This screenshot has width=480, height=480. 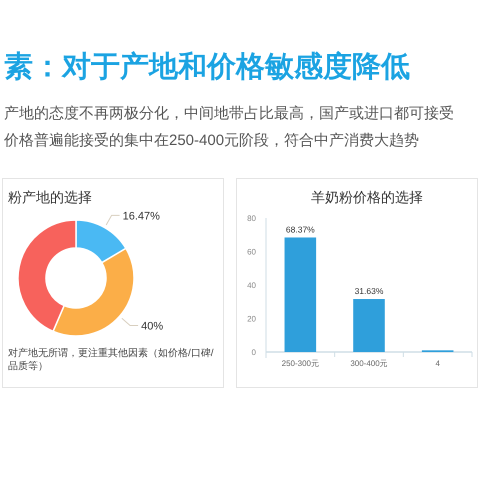 What do you see at coordinates (50, 197) in the screenshot?
I see `chart-title: 粉产地的选择` at bounding box center [50, 197].